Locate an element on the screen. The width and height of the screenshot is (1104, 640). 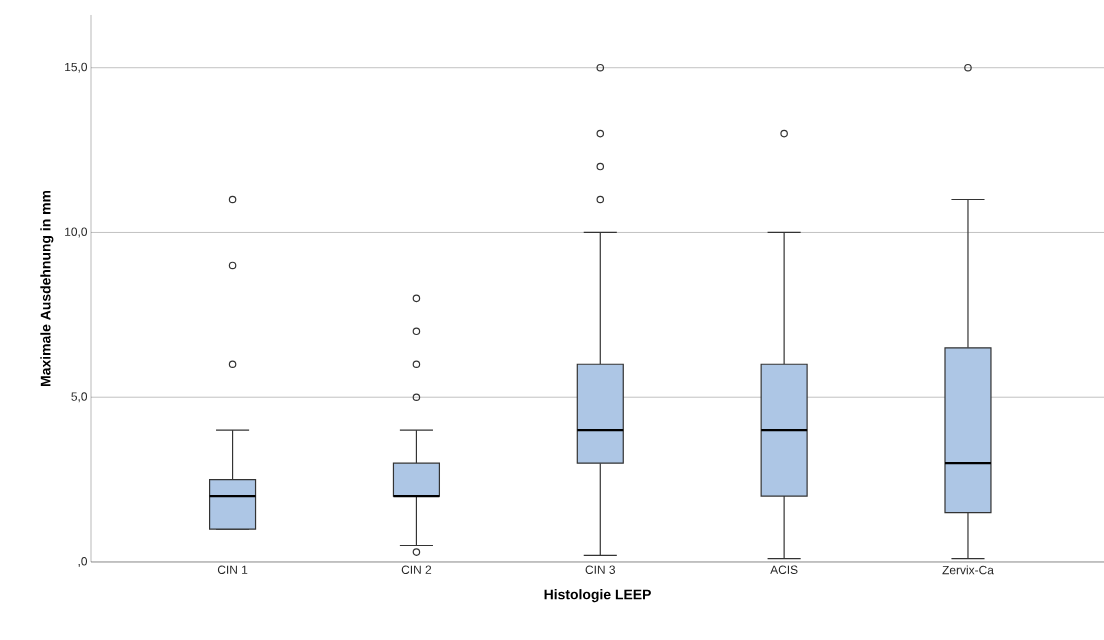
y-axis-title: Maximale Ausdehnung in mm is located at coordinates (47, 288).